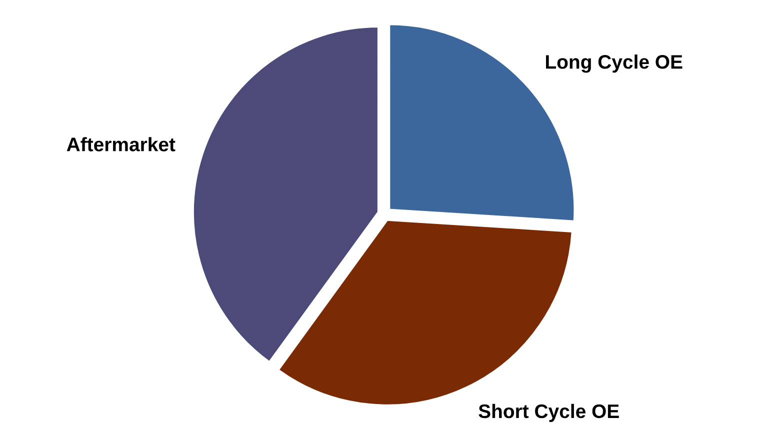 The width and height of the screenshot is (769, 445). What do you see at coordinates (614, 63) in the screenshot?
I see `slice-label: Long Cycle OE` at bounding box center [614, 63].